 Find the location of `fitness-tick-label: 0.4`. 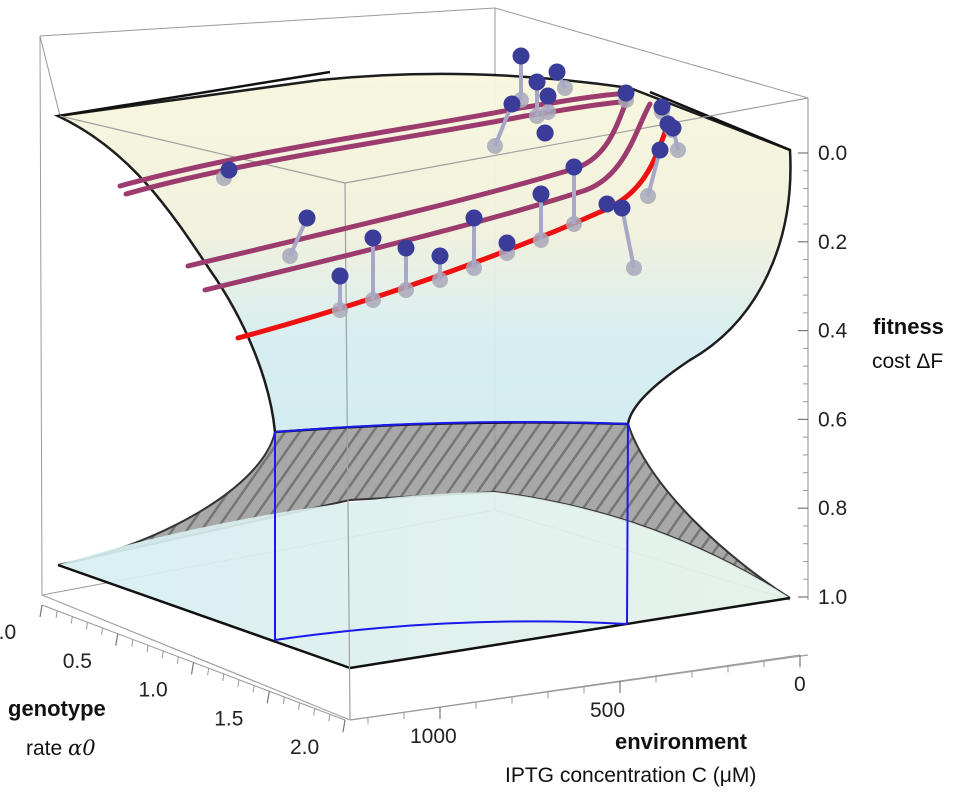

fitness-tick-label: 0.4 is located at coordinates (833, 331).